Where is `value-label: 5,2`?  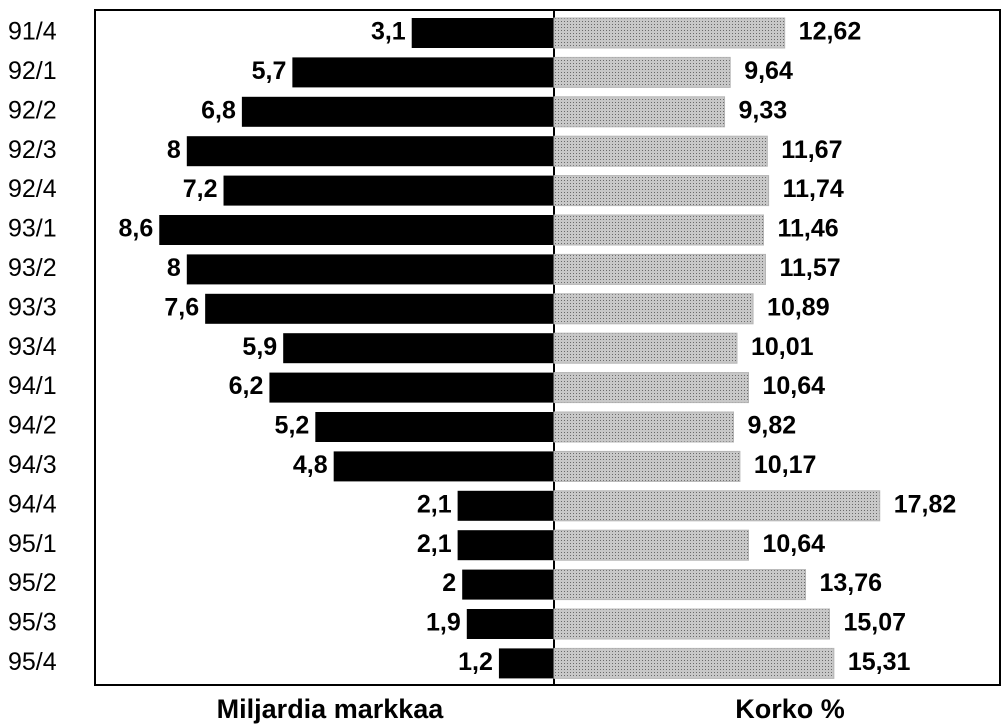 value-label: 5,2 is located at coordinates (292, 426).